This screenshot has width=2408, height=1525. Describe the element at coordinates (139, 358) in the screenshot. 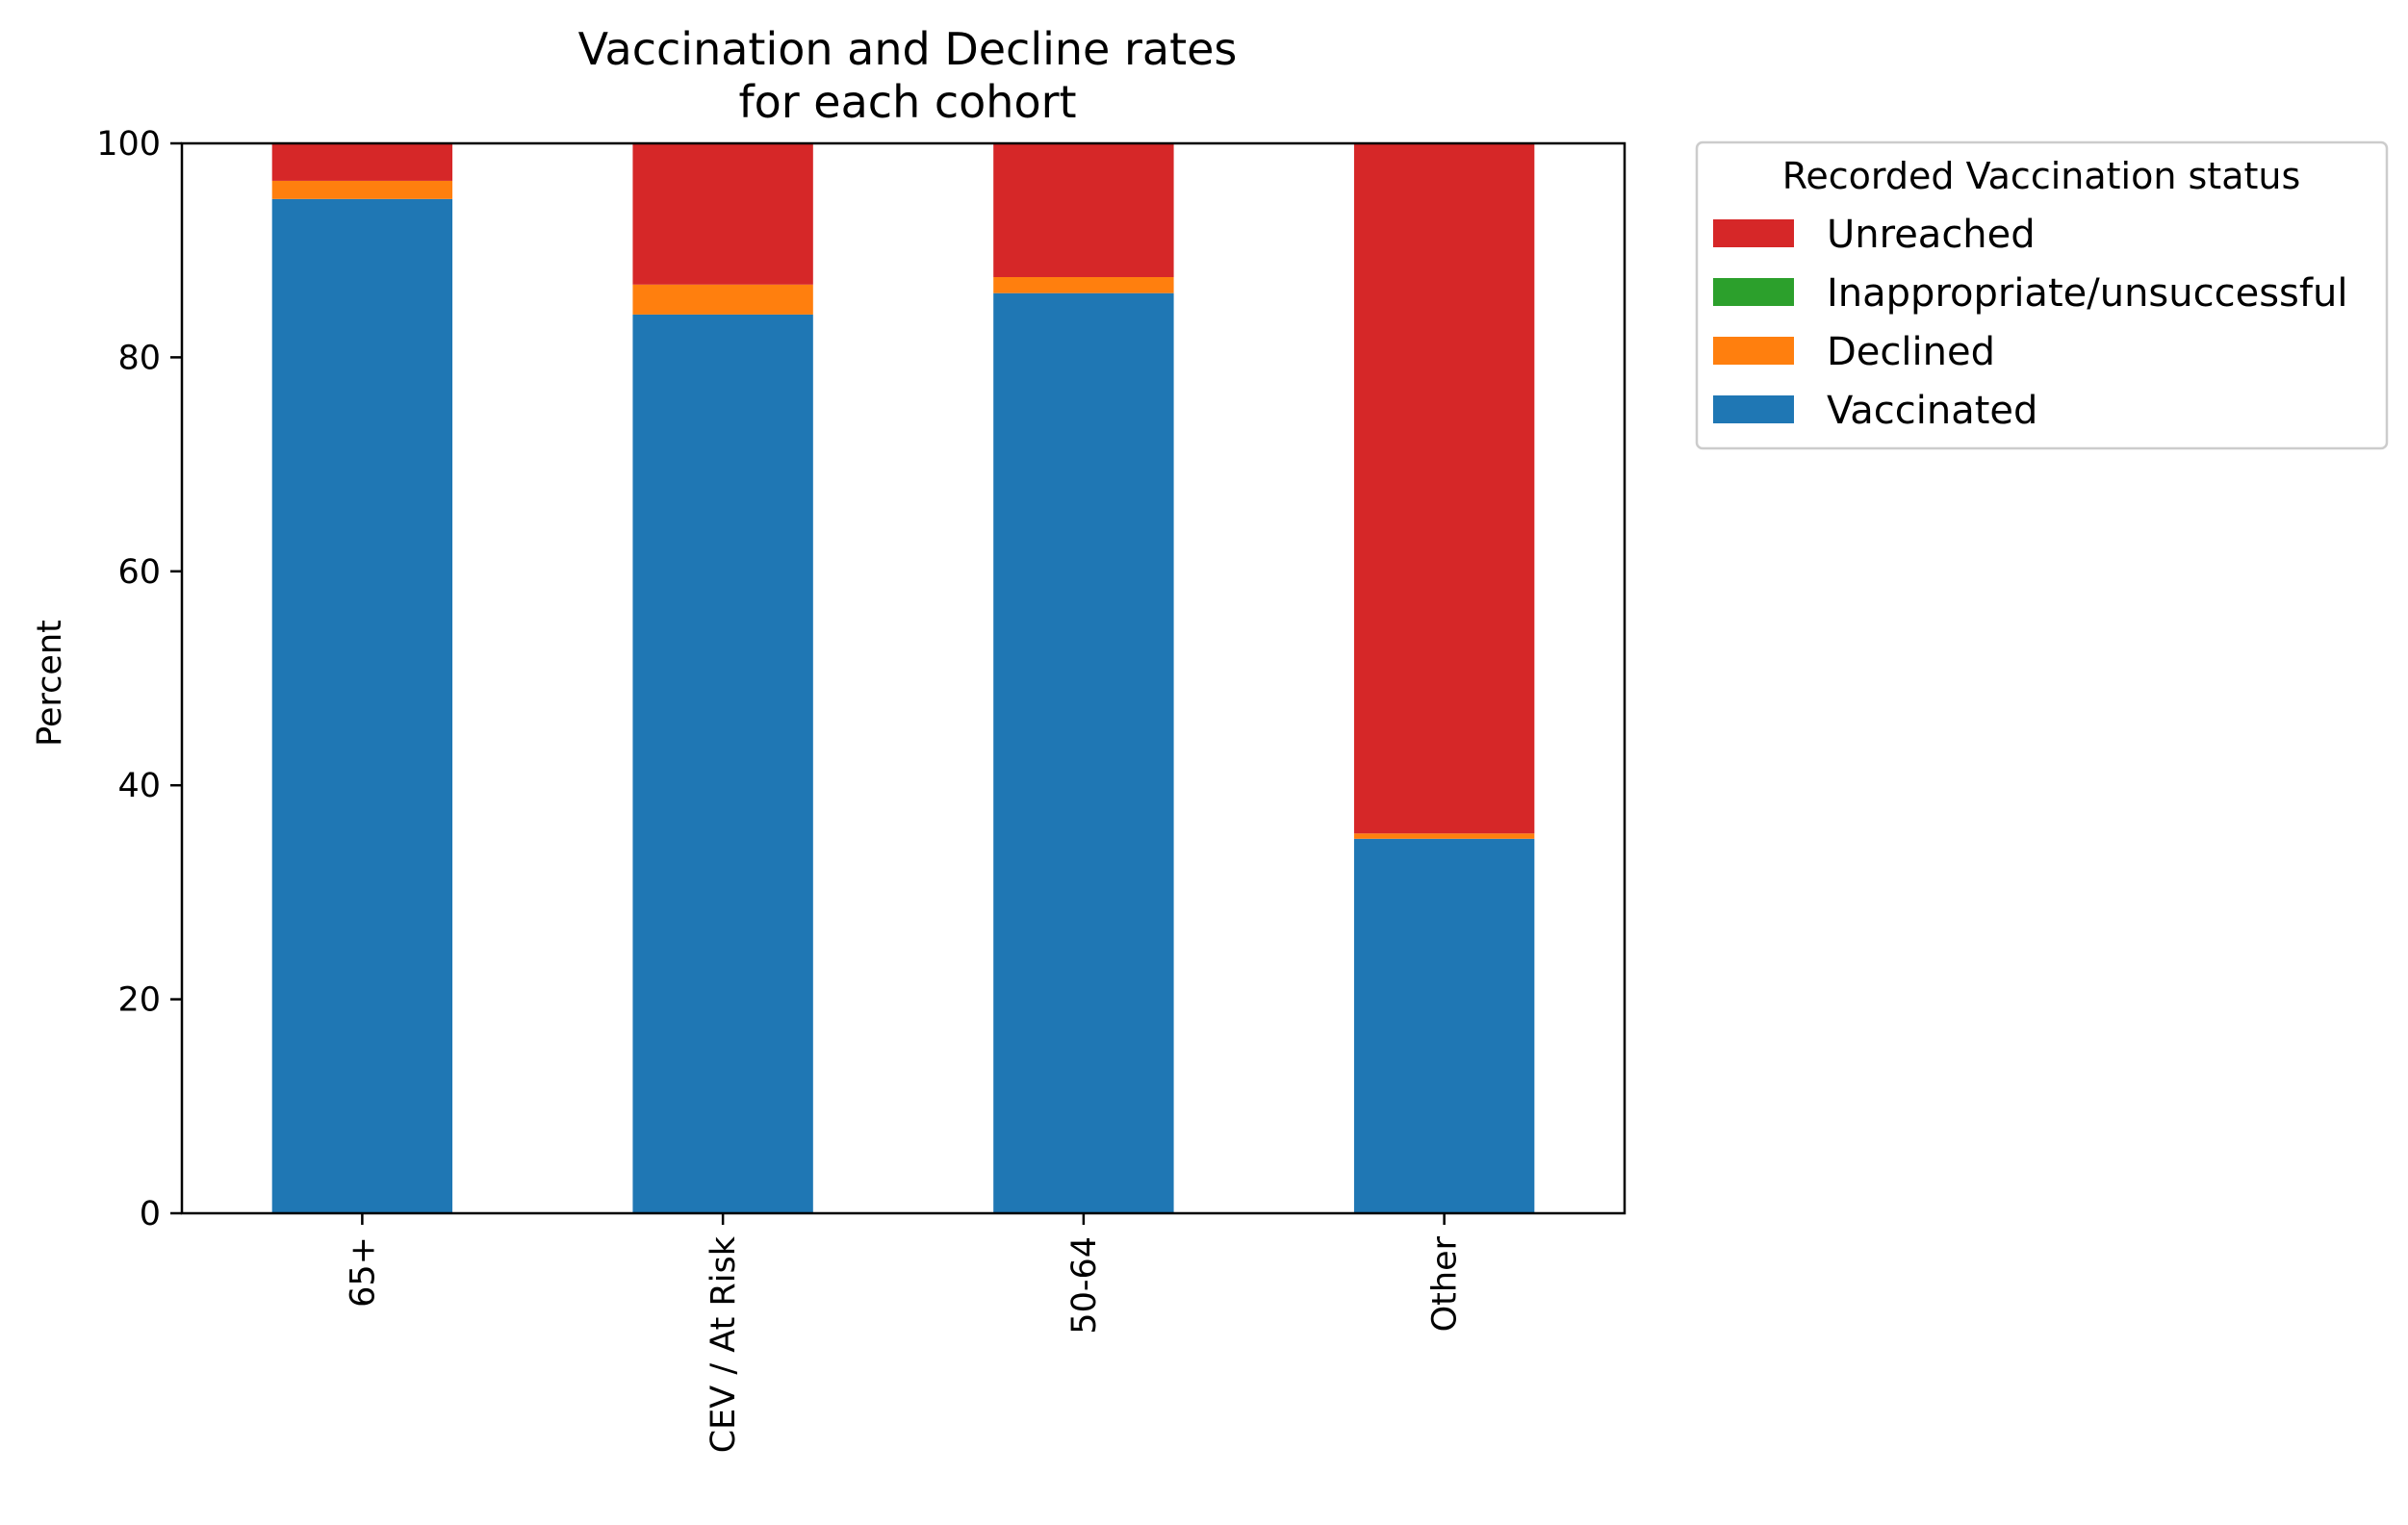

I see `y-tick-label: 80` at that location.